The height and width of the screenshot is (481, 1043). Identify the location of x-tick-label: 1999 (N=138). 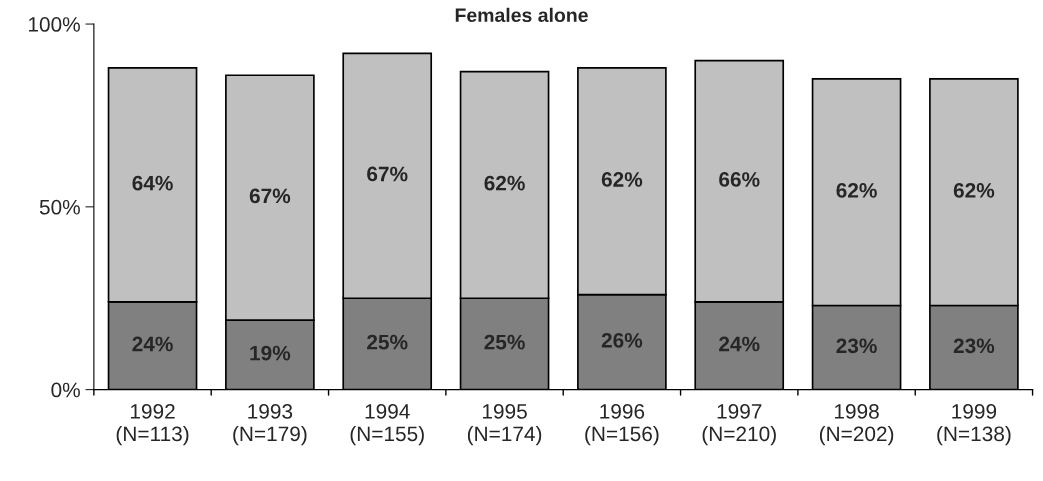
(974, 425).